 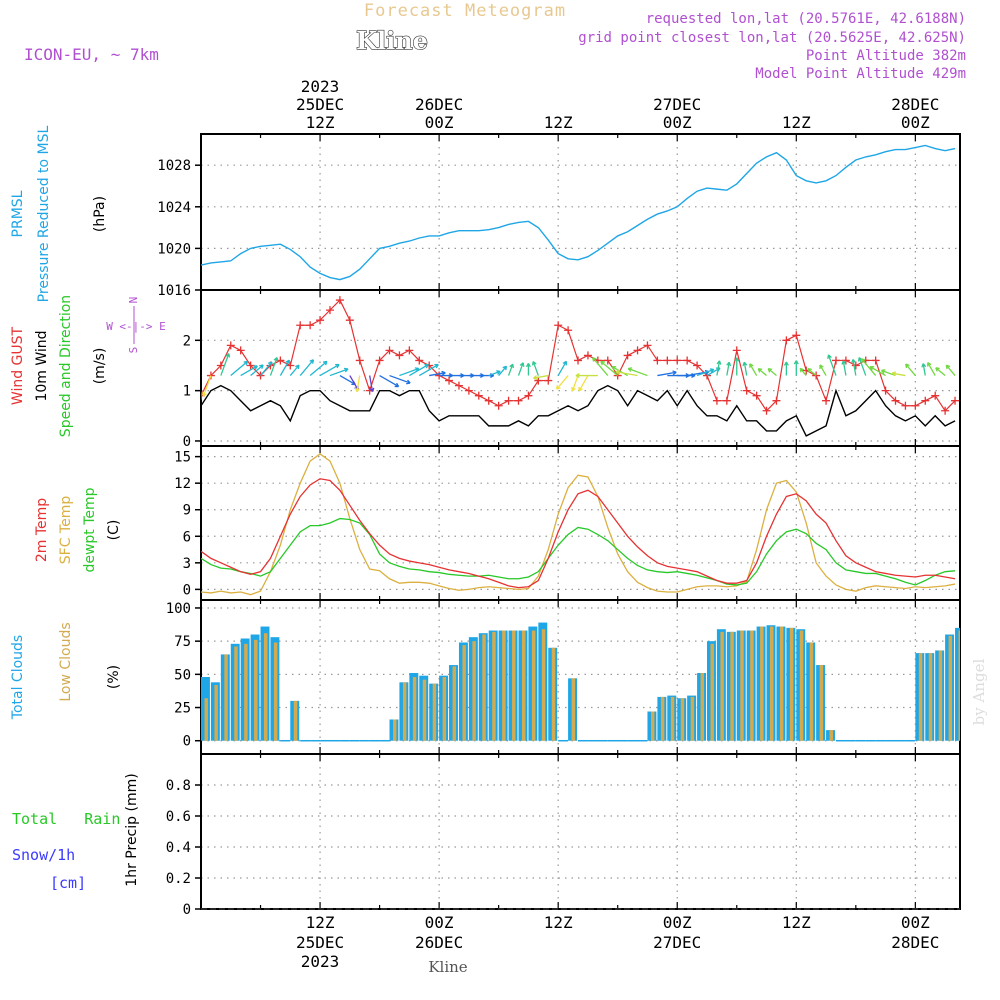 What do you see at coordinates (578, 355) in the screenshot?
I see `gust-line` at bounding box center [578, 355].